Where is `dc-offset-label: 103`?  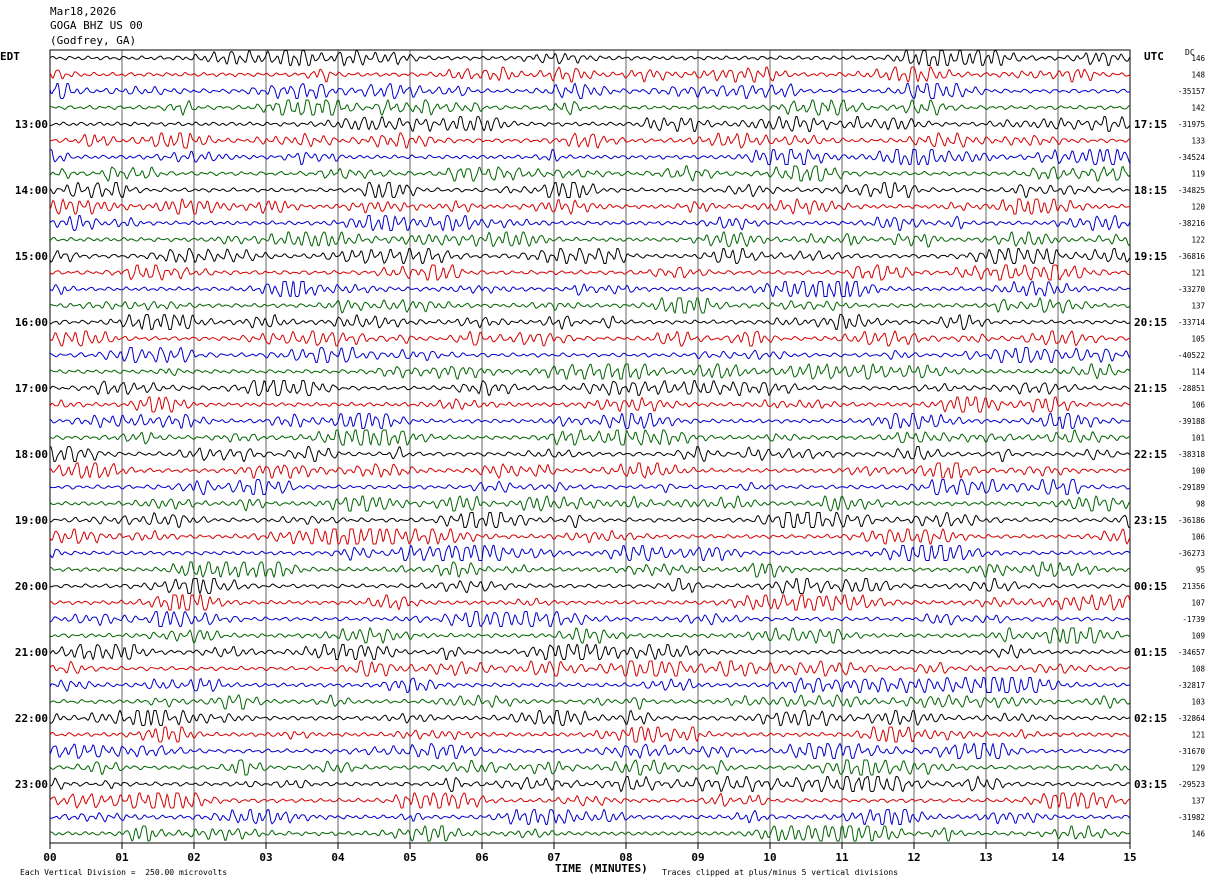 dc-offset-label: 103 is located at coordinates (1198, 702).